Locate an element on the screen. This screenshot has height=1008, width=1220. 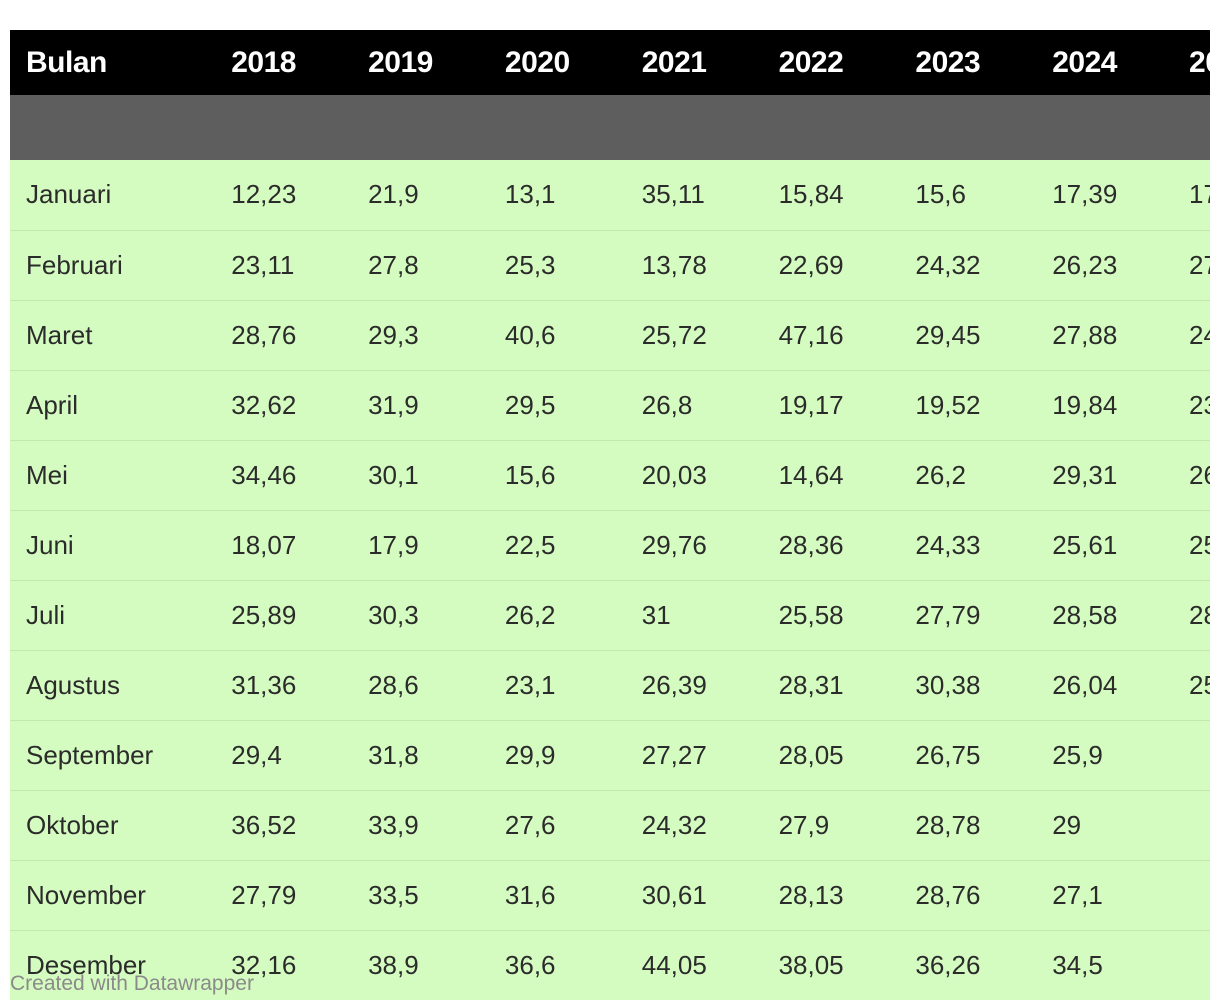
value-cell: 27,27 is located at coordinates (694, 754).